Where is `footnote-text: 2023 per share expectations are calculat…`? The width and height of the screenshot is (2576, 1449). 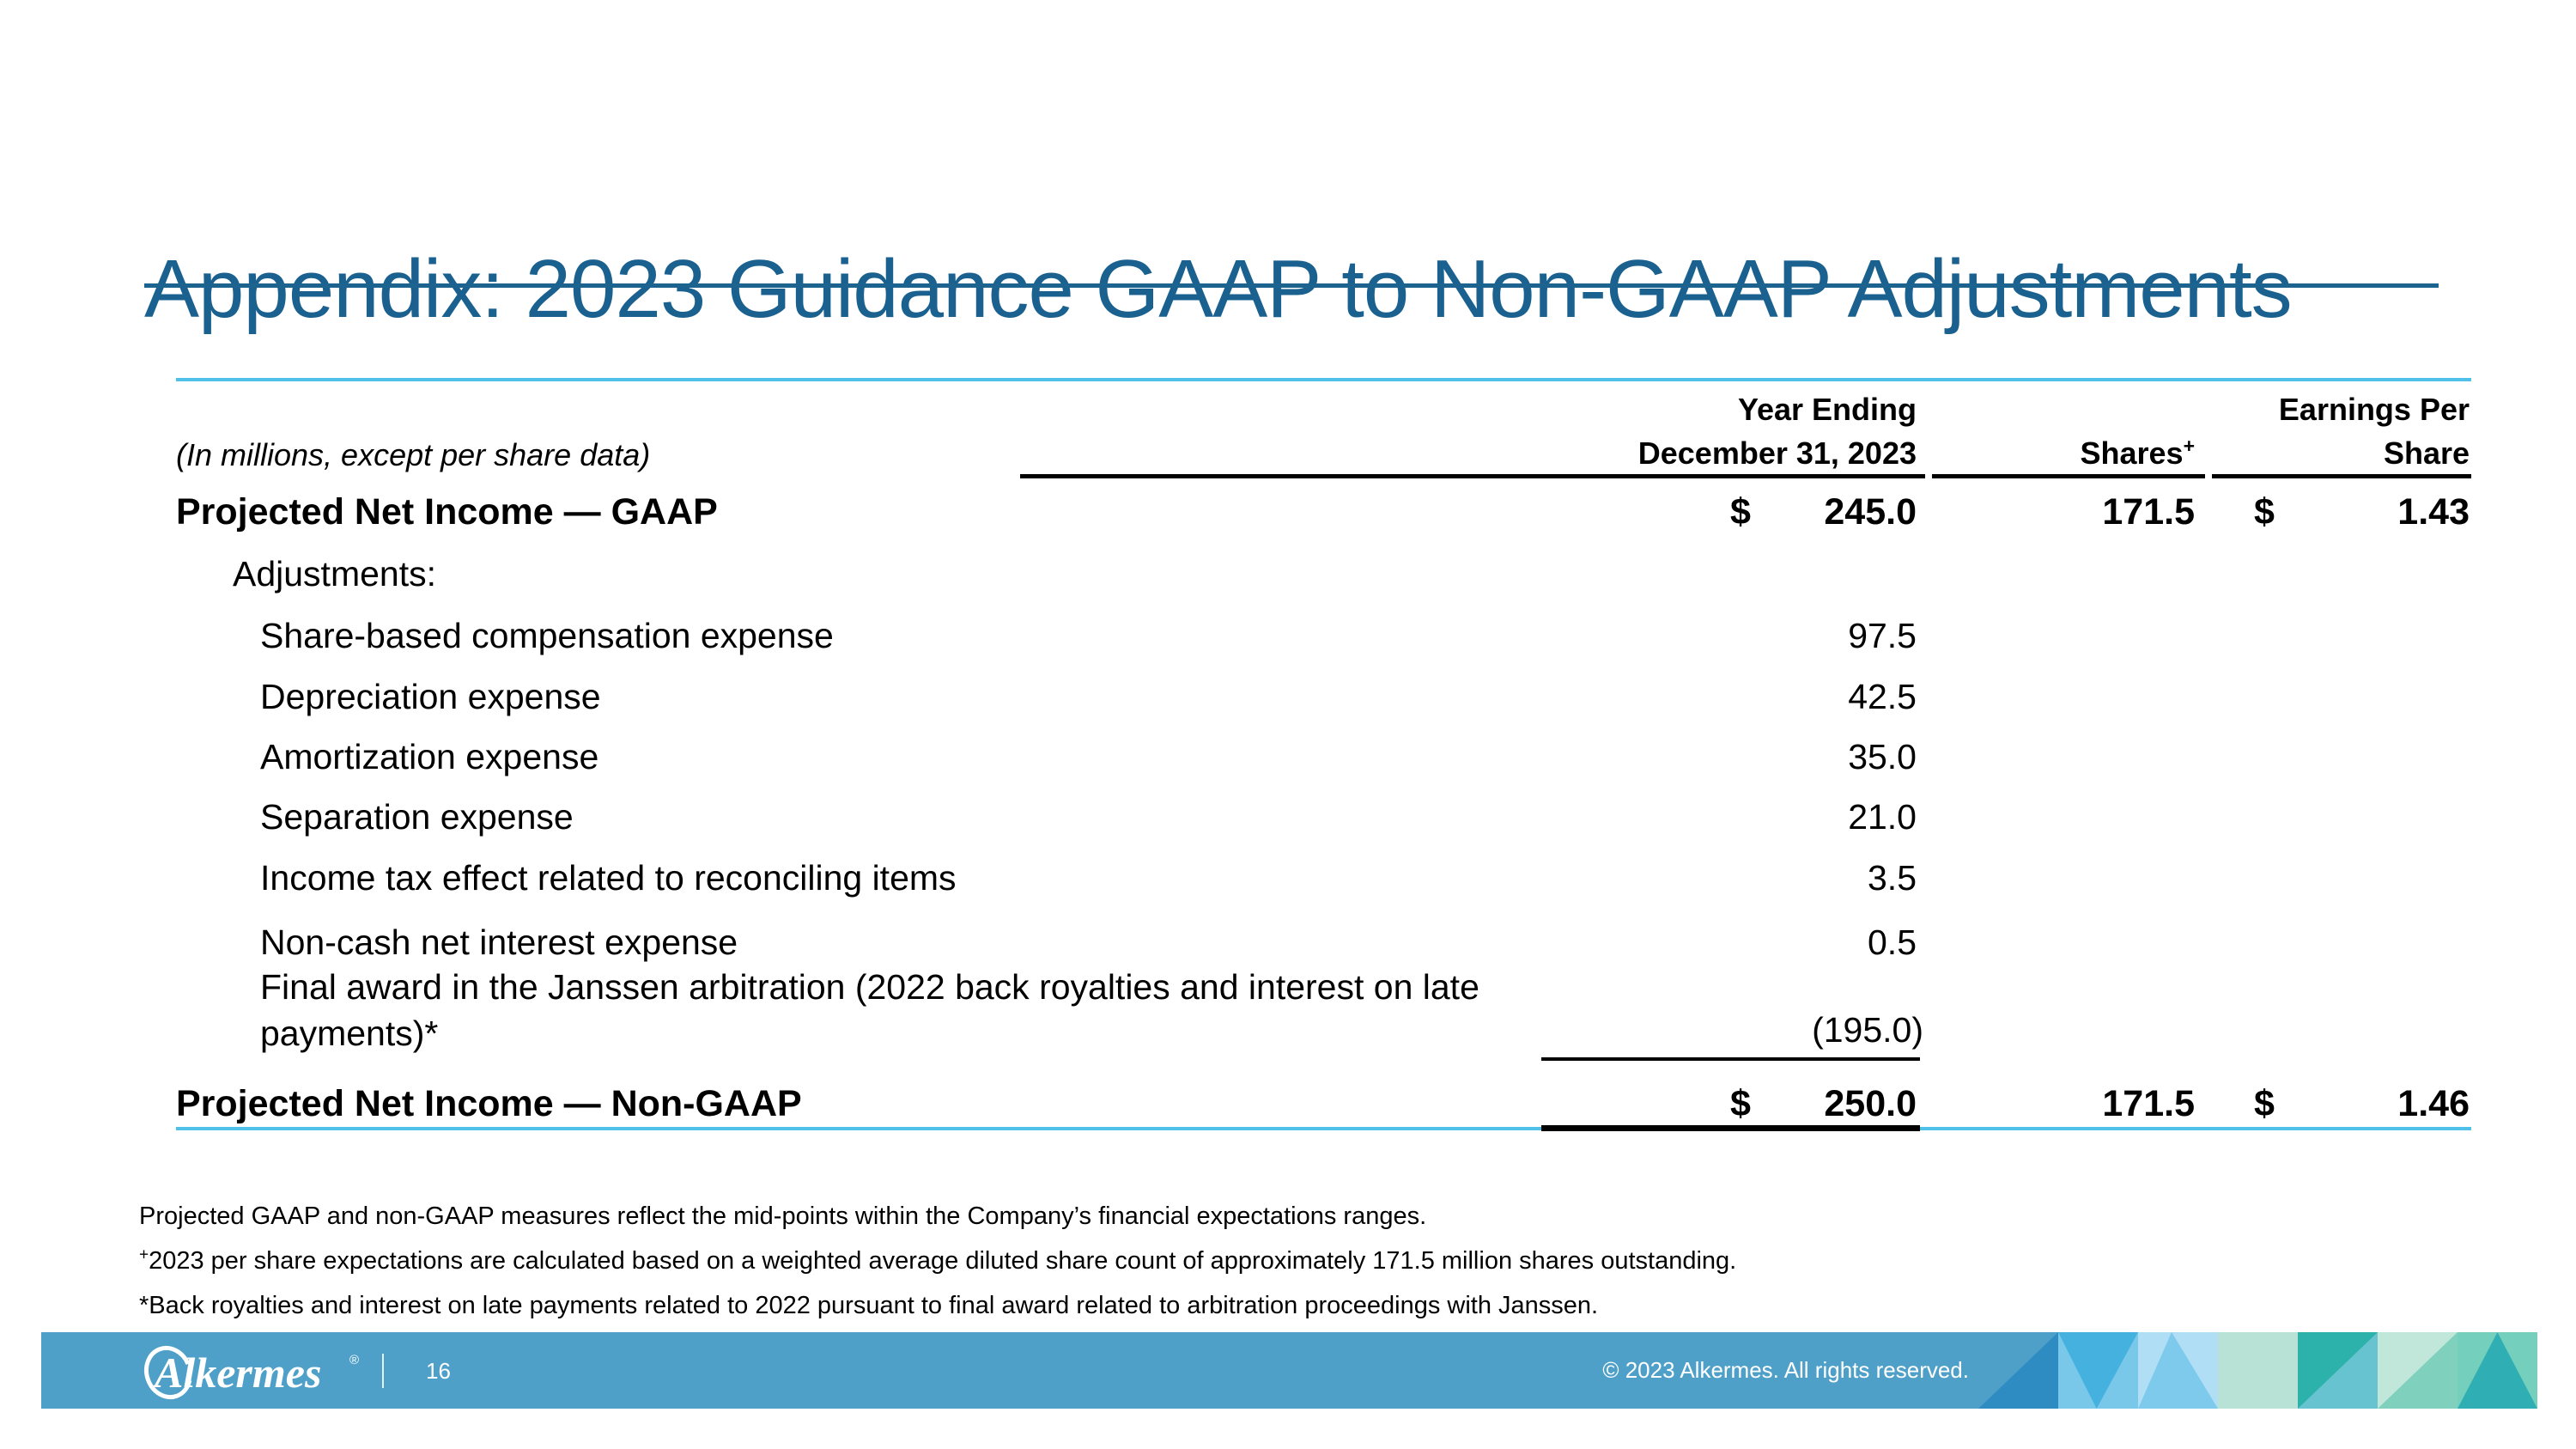 footnote-text: 2023 per share expectations are calculat… is located at coordinates (943, 1261).